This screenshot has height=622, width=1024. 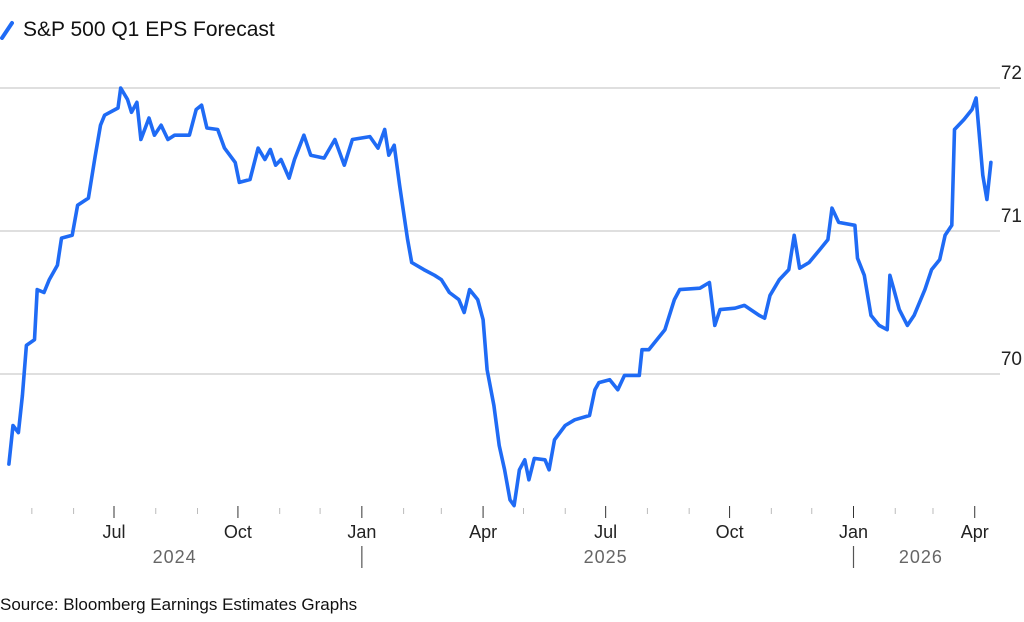 I want to click on x-year-label: 2026, so click(x=921, y=557).